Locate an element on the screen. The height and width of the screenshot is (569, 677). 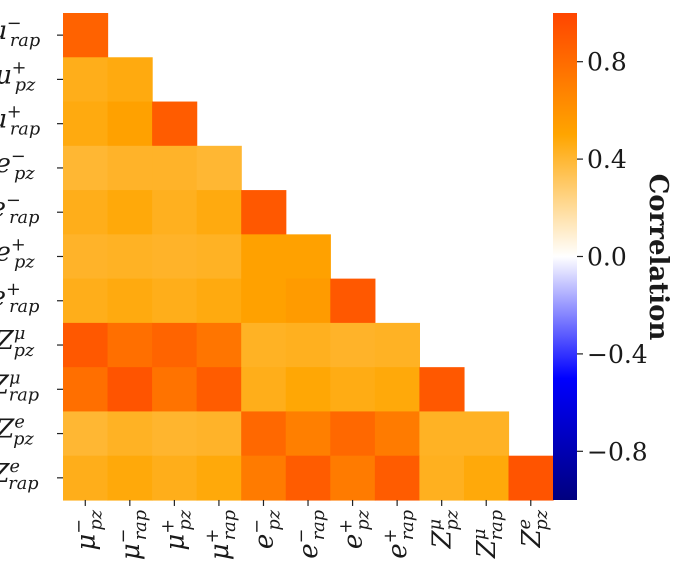
x-tick-label: Zμrap is located at coordinates (488, 534).